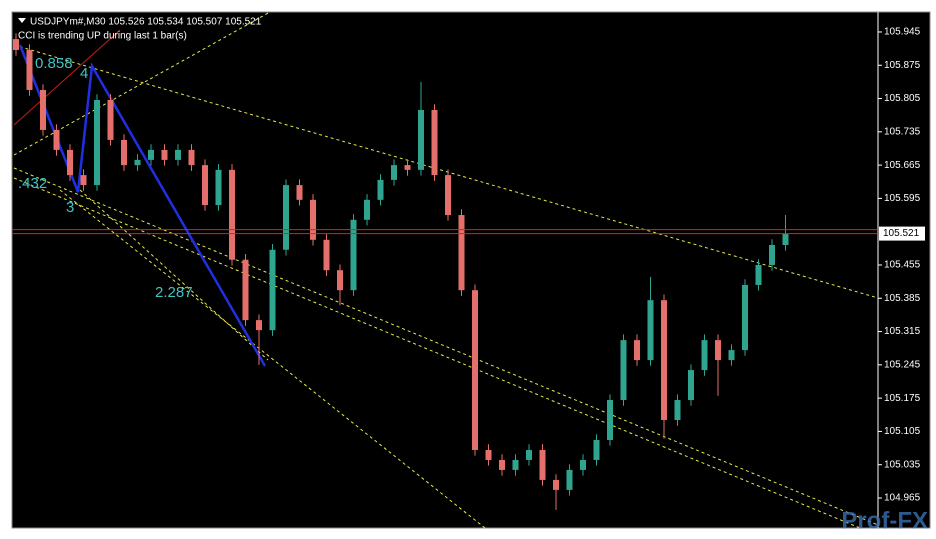  I want to click on y-tick-label: 104.965, so click(902, 498).